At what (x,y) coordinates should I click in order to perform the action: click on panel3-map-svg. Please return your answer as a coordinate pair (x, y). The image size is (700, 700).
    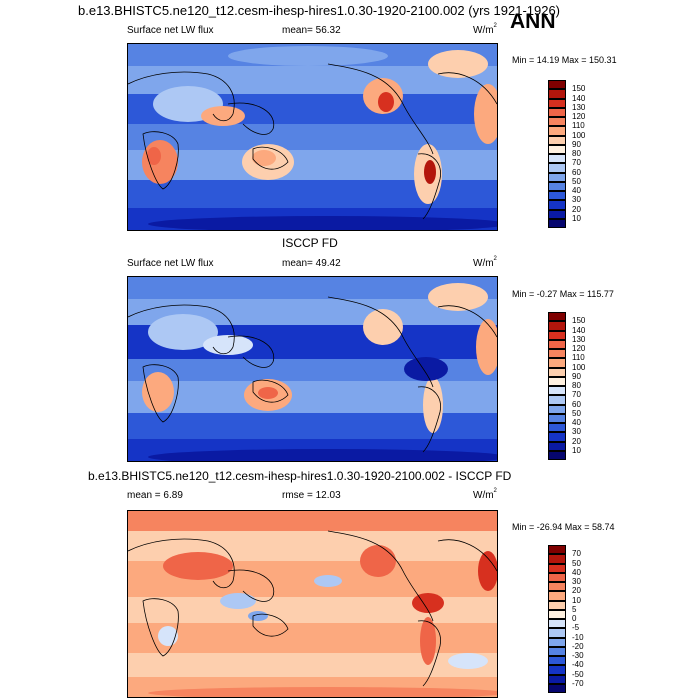
    Looking at the image, I should click on (312, 604).